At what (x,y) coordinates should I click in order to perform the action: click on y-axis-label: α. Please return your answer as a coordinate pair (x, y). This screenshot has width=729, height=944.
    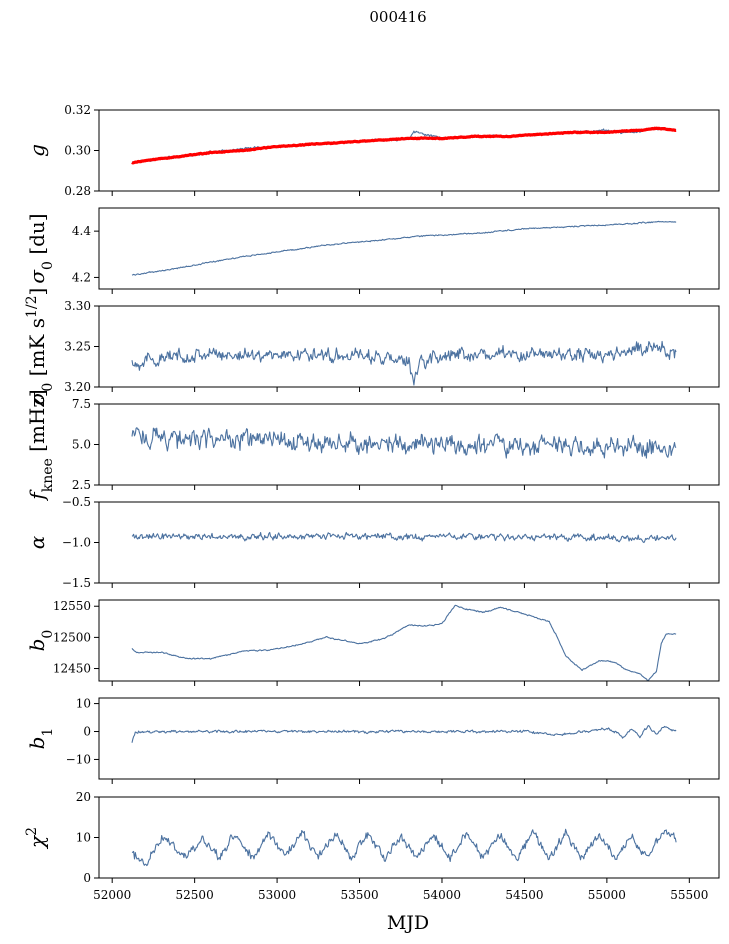
    Looking at the image, I should click on (37, 542).